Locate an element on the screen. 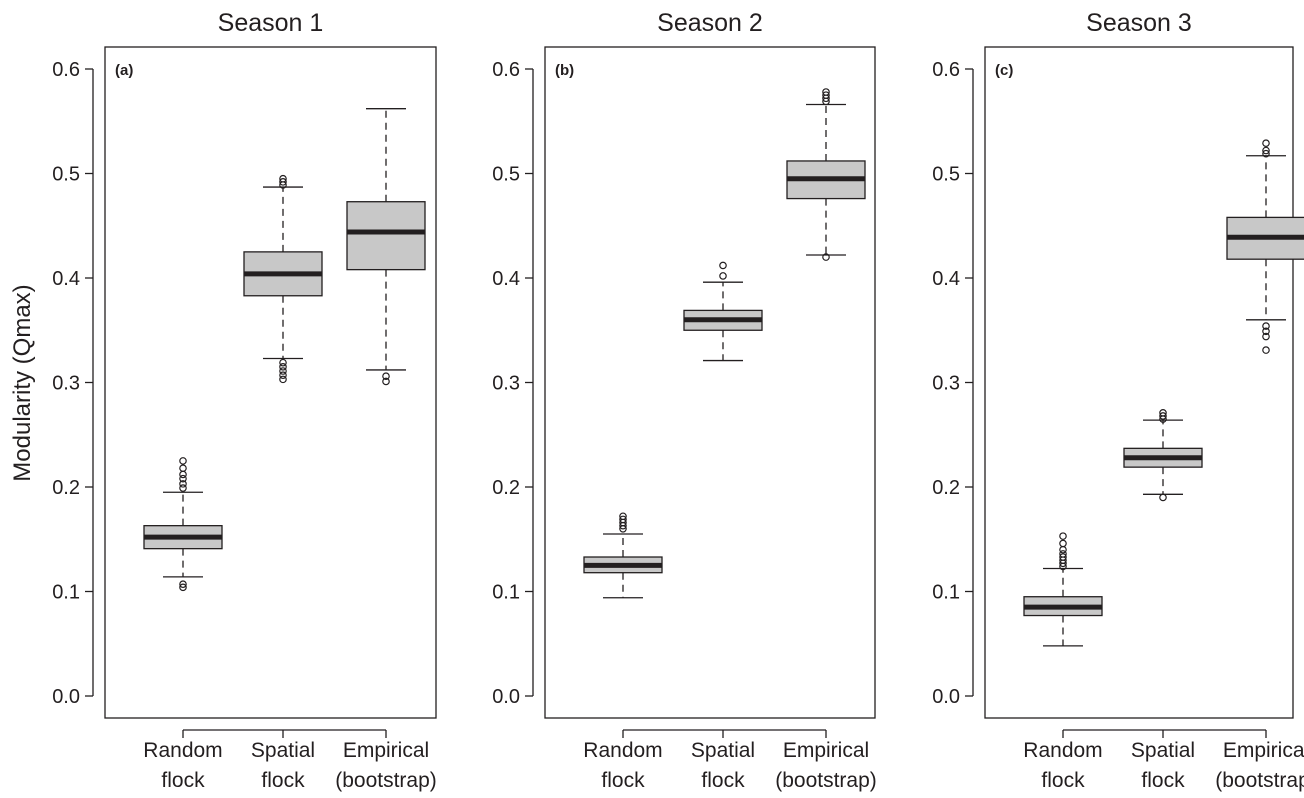 The height and width of the screenshot is (798, 1304). panel-title: Season 1 is located at coordinates (271, 23).